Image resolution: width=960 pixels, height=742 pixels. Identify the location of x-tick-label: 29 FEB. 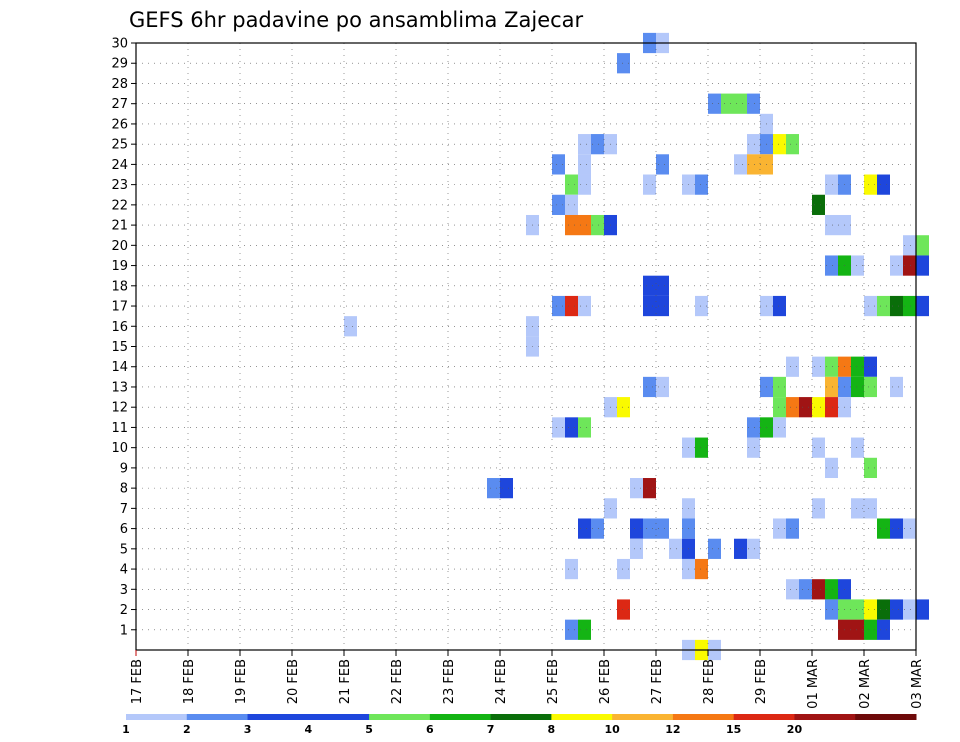
(761, 681).